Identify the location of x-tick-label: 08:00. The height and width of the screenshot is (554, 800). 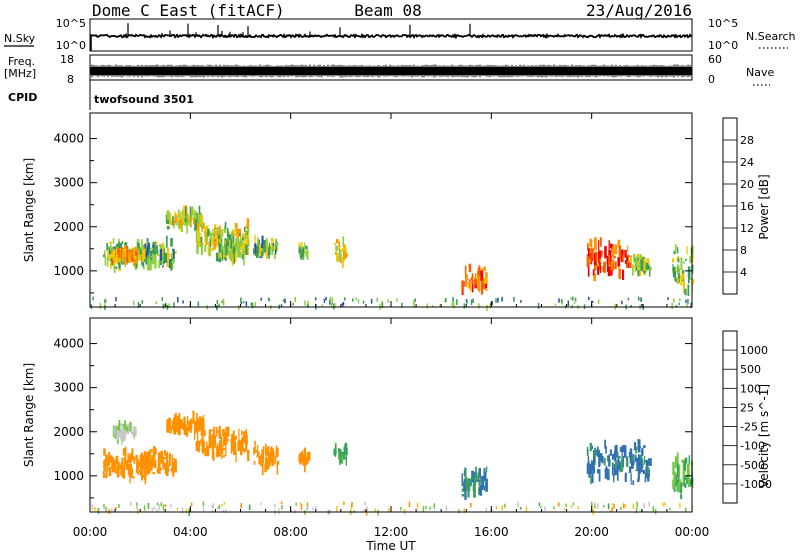
(290, 532).